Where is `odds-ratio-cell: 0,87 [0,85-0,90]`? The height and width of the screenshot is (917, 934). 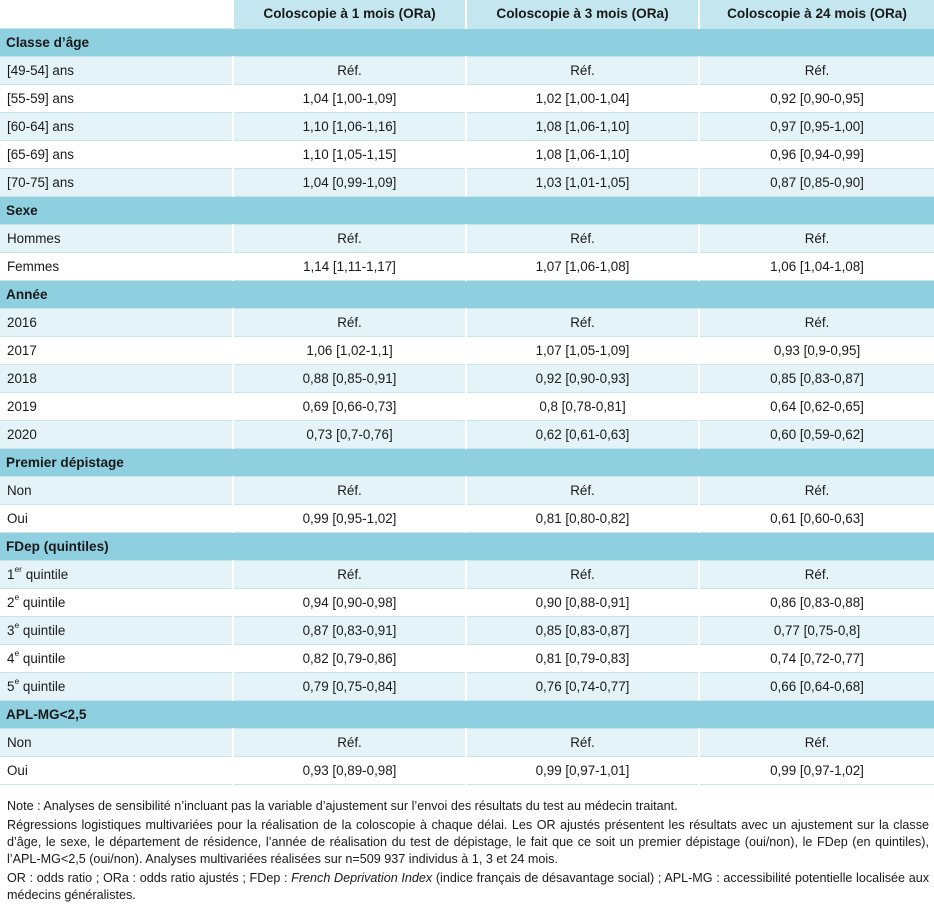
odds-ratio-cell: 0,87 [0,85-0,90] is located at coordinates (816, 182).